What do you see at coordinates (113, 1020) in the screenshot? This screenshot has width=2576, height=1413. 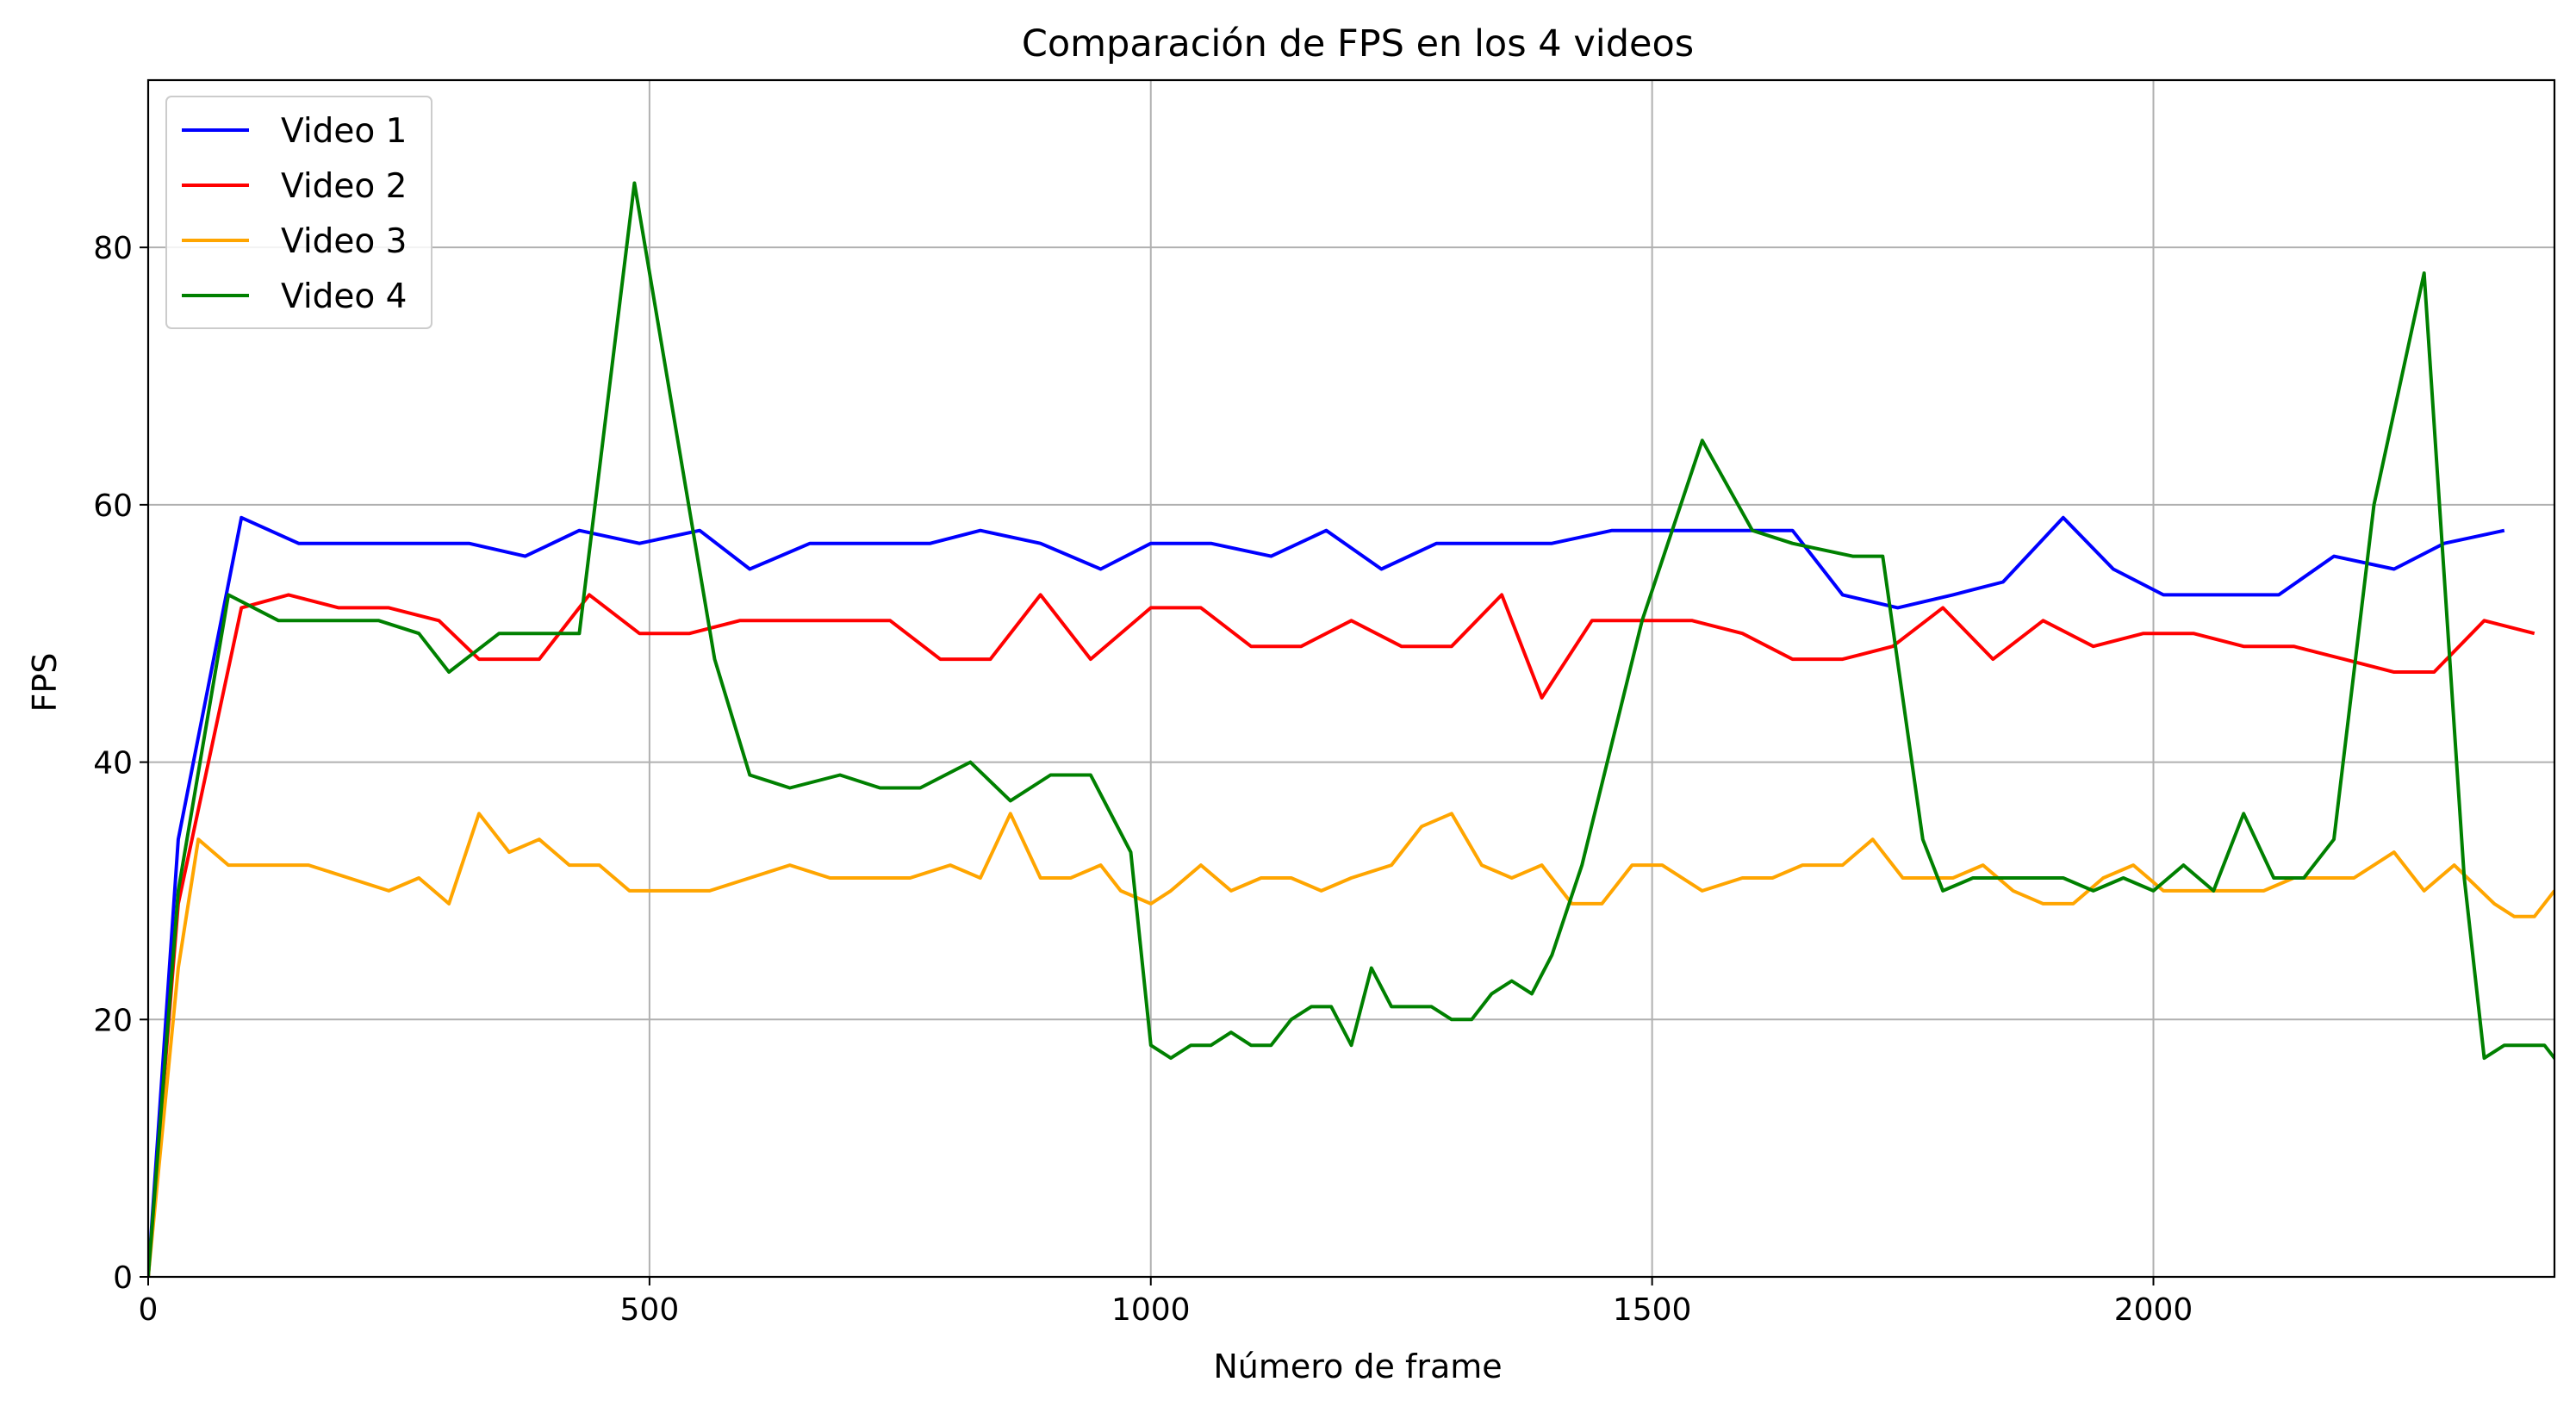 I see `y-tick-label: 20` at bounding box center [113, 1020].